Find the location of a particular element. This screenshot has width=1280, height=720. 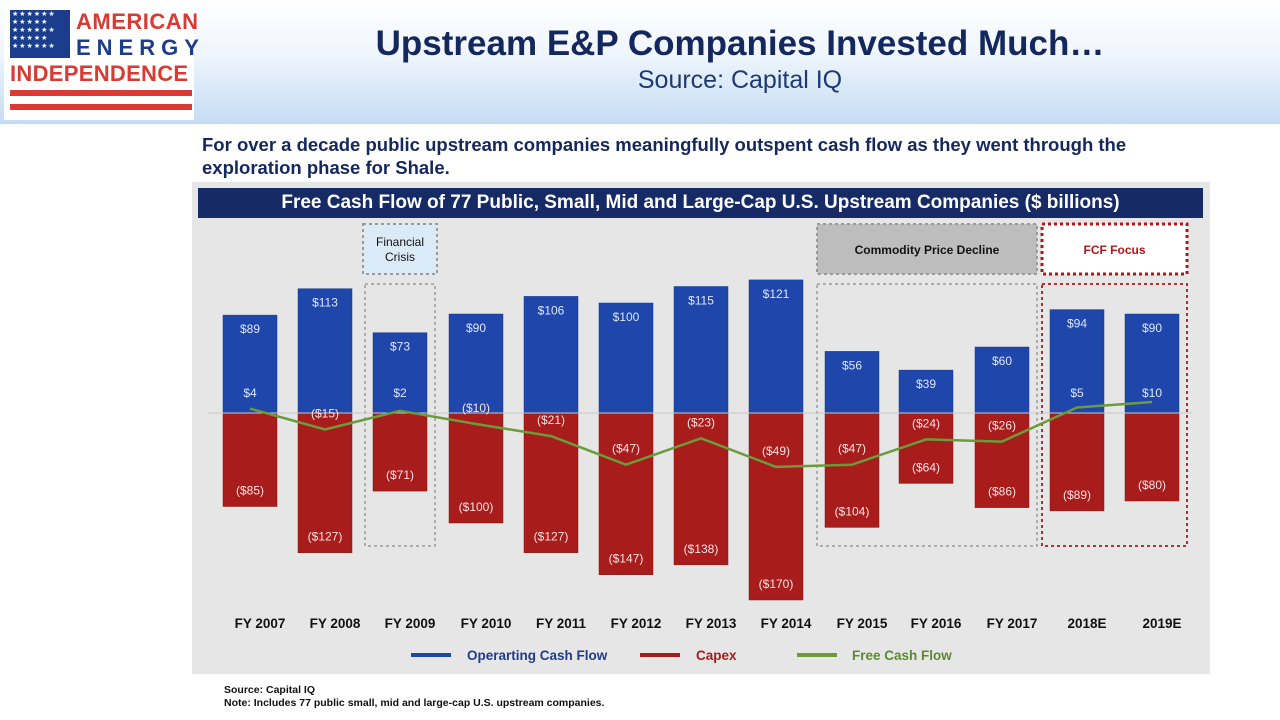

legend-label: Operarting Cash Flow is located at coordinates (537, 655).